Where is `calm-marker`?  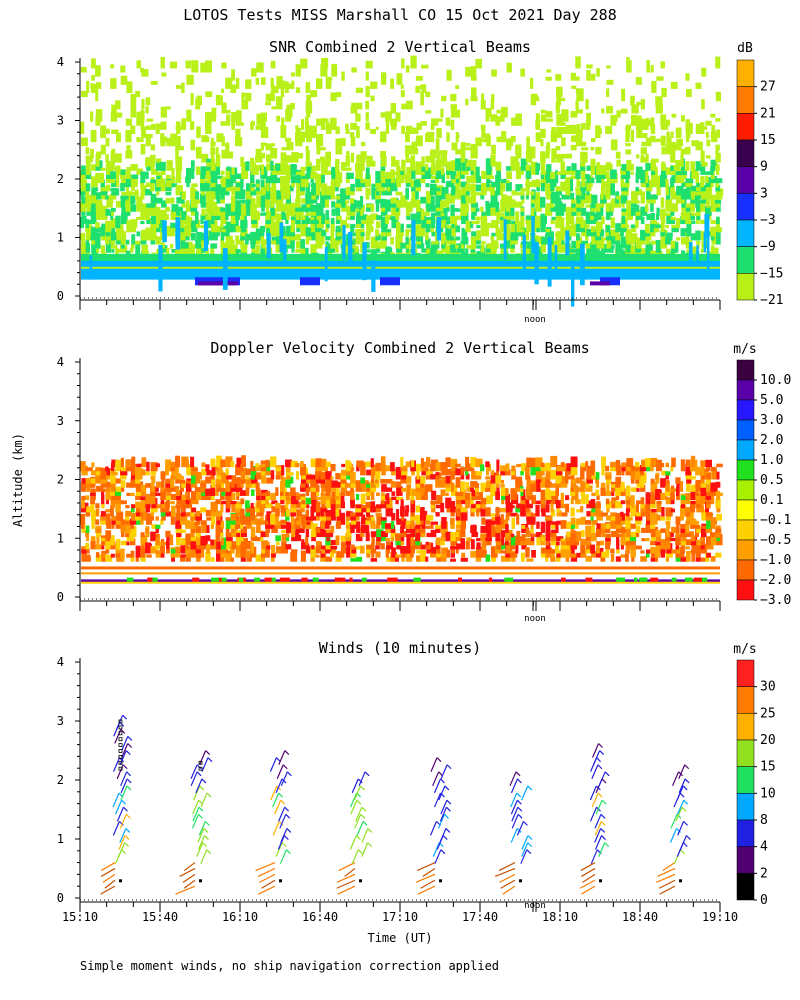 calm-marker is located at coordinates (120, 745).